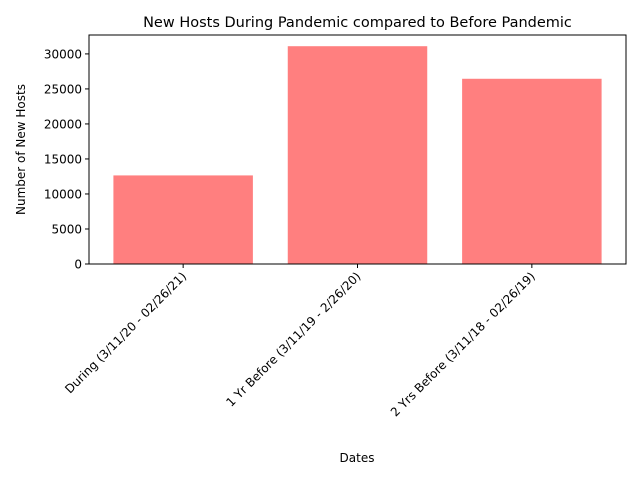  What do you see at coordinates (63, 89) in the screenshot?
I see `y-tick-label: 25000` at bounding box center [63, 89].